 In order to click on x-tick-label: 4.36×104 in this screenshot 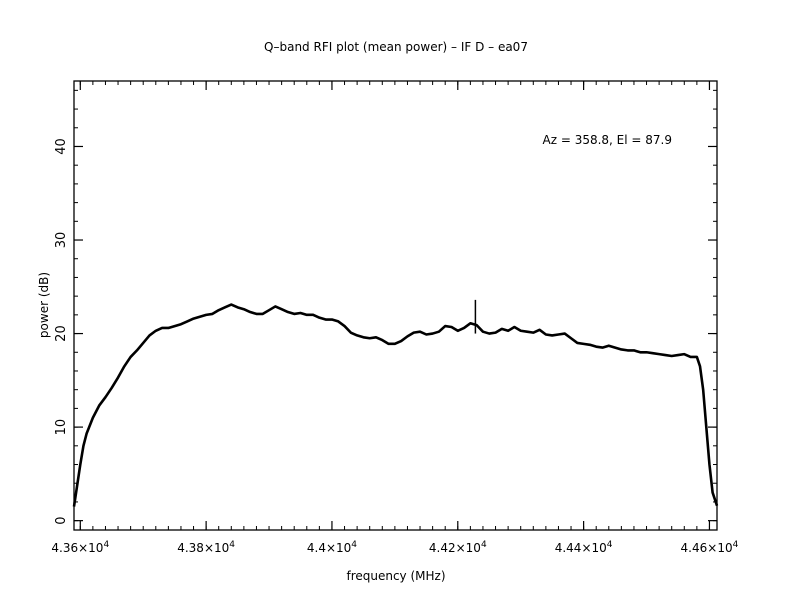, I will do `click(80, 547)`.